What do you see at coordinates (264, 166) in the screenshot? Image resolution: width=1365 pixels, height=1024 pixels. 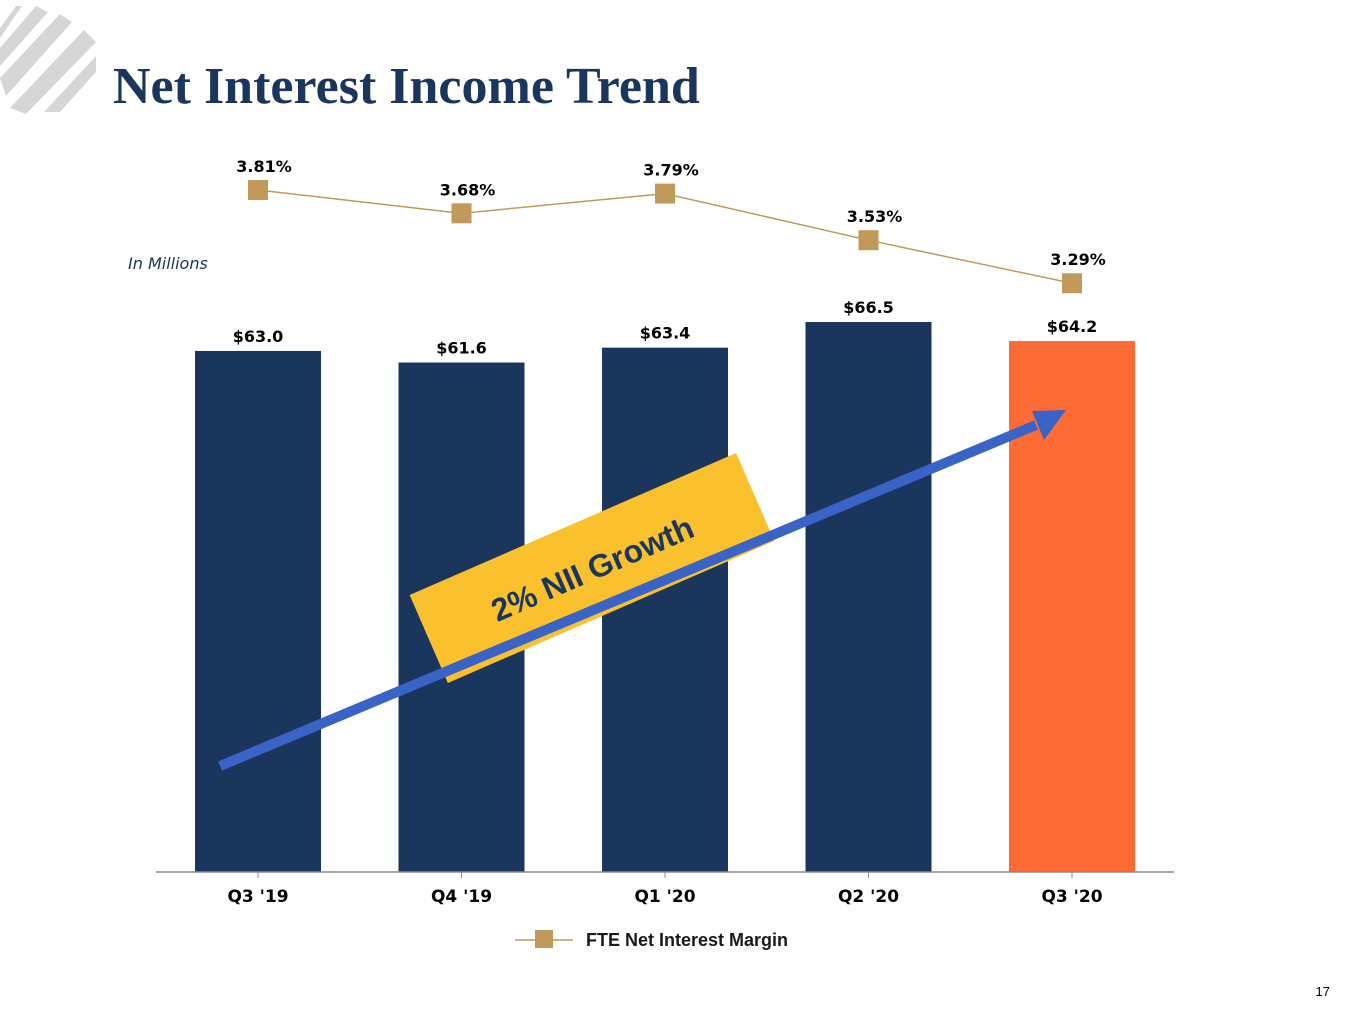 I see `margin-value-label: 3.81%` at bounding box center [264, 166].